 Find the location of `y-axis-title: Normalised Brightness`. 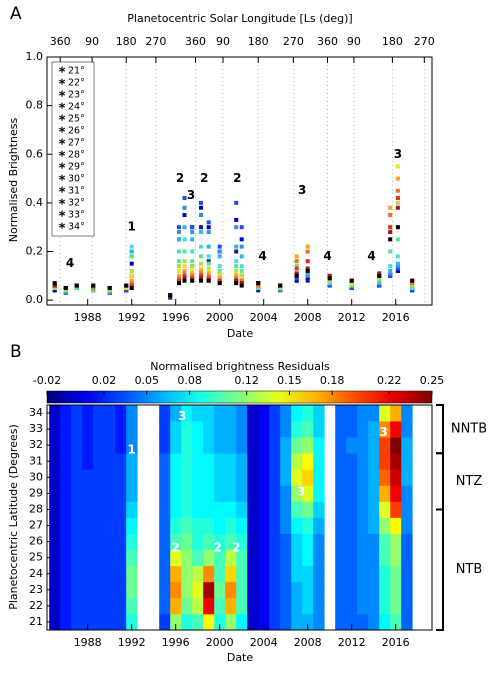

y-axis-title: Normalised Brightness is located at coordinates (13, 180).